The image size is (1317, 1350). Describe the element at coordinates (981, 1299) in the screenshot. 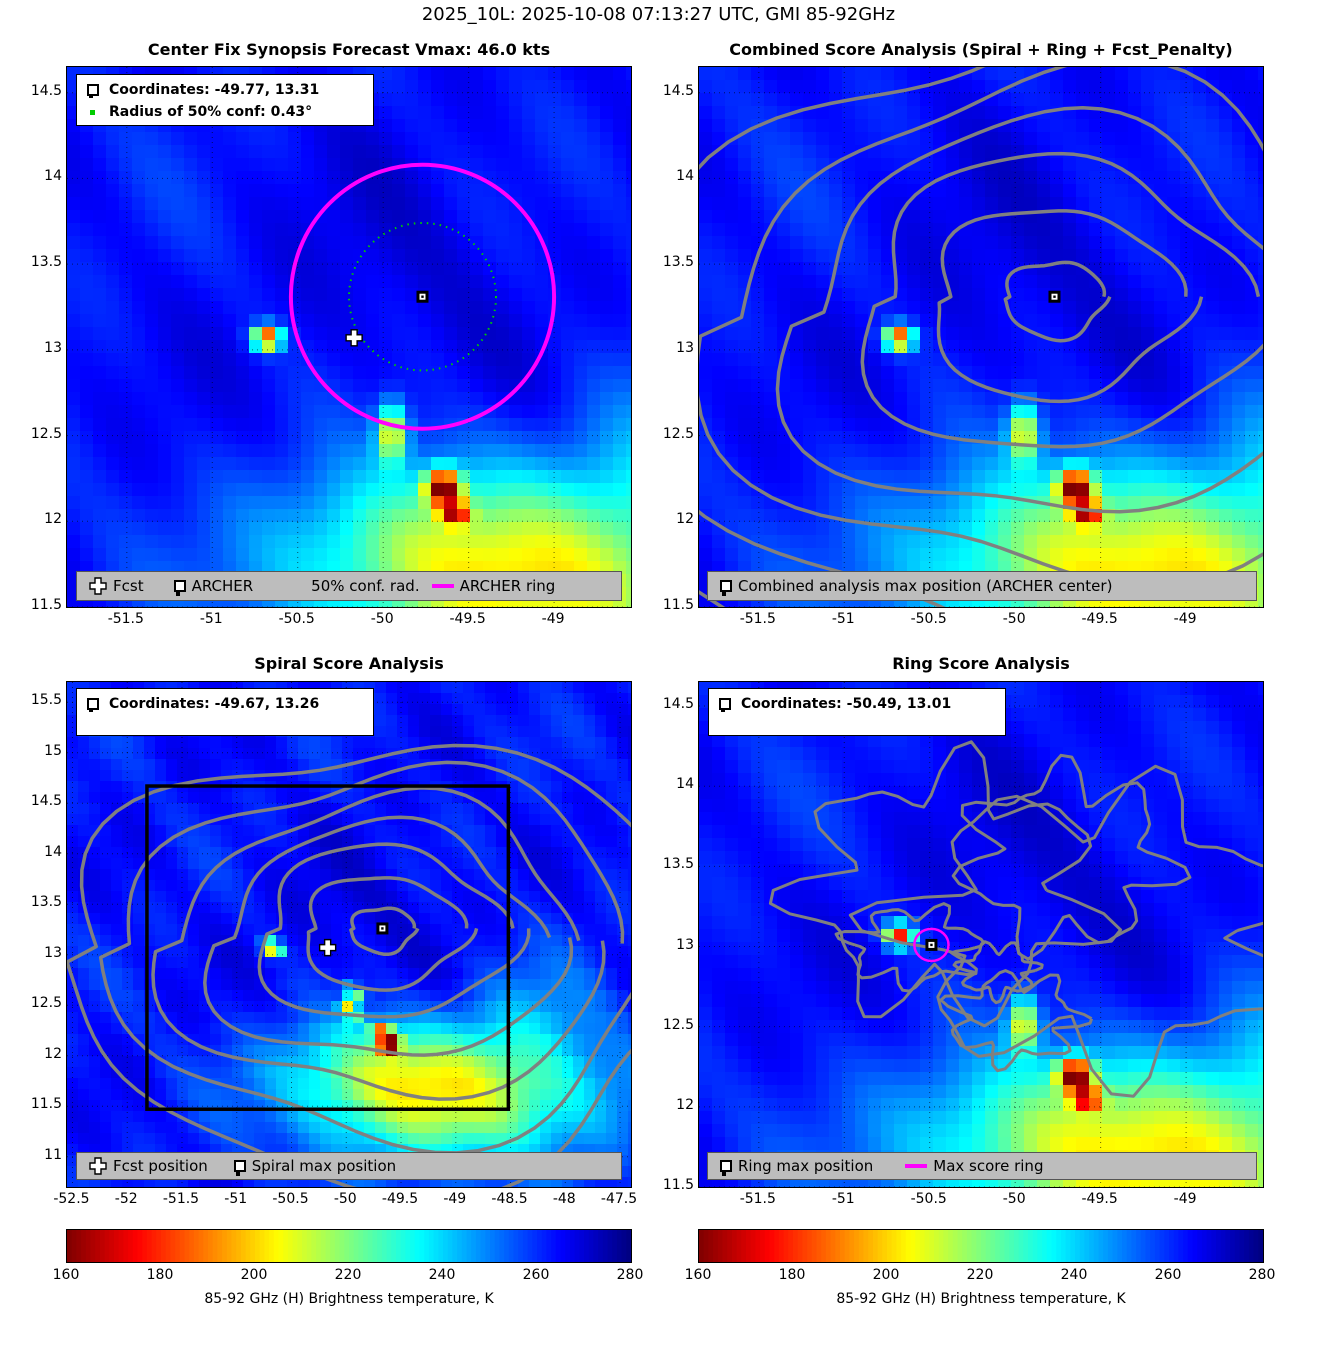

I see `colorbar-right-label: 85-92 GHz (H) Brightness temperature, K` at that location.